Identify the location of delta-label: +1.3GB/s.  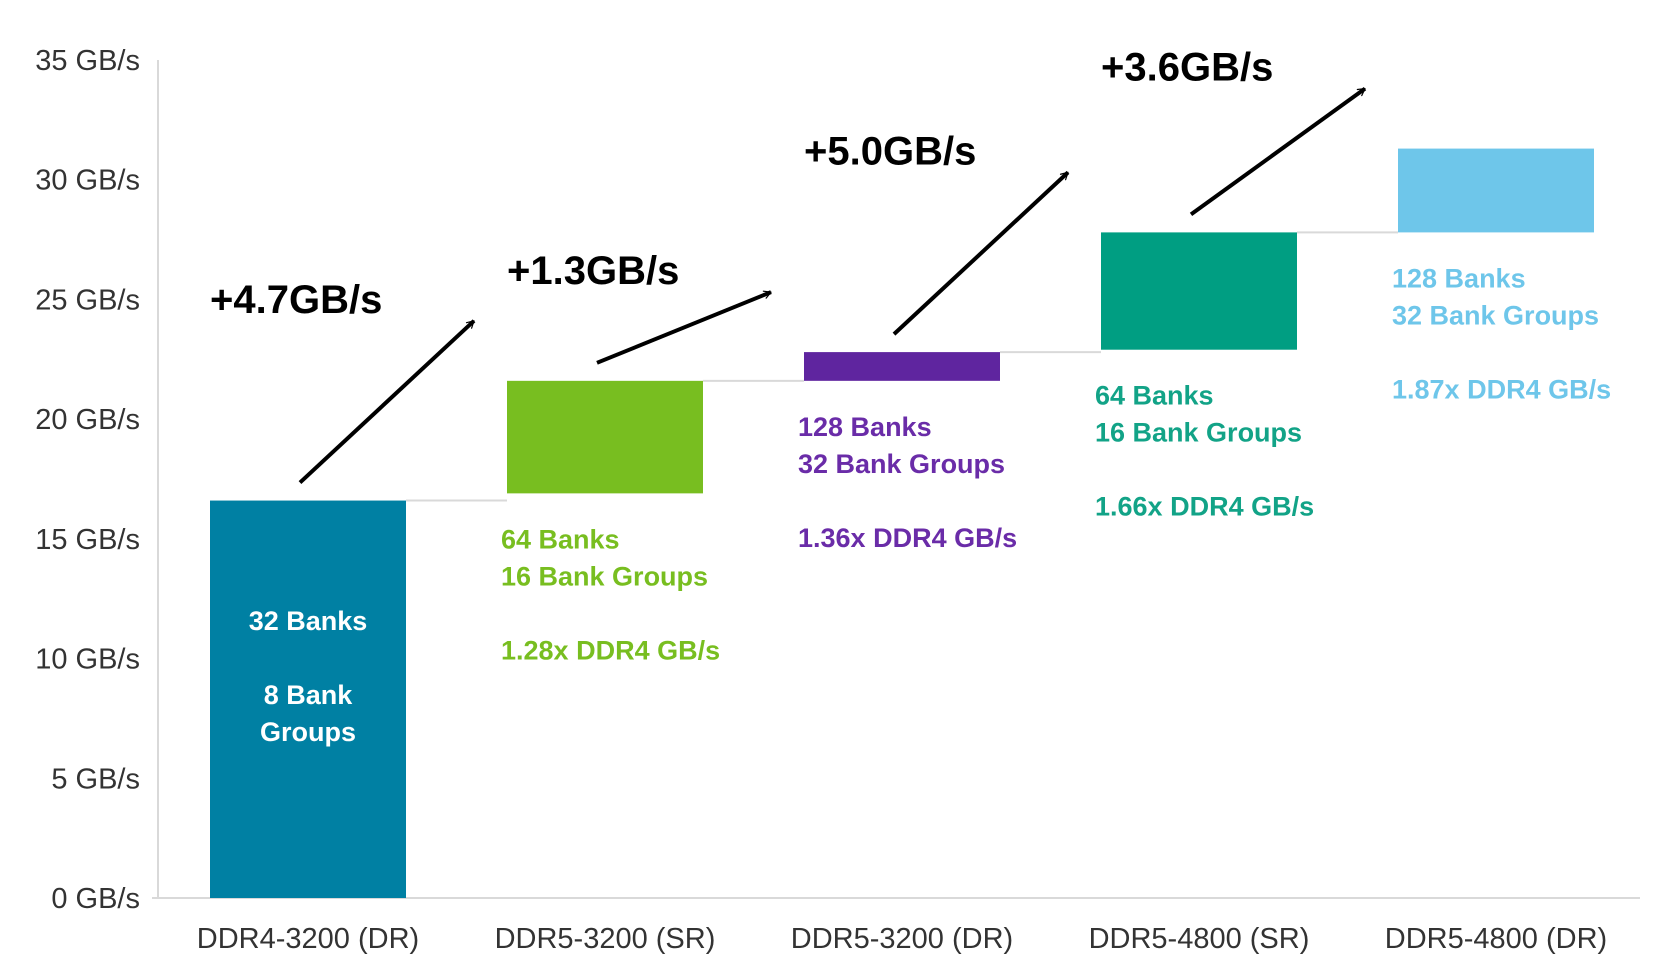
(593, 271).